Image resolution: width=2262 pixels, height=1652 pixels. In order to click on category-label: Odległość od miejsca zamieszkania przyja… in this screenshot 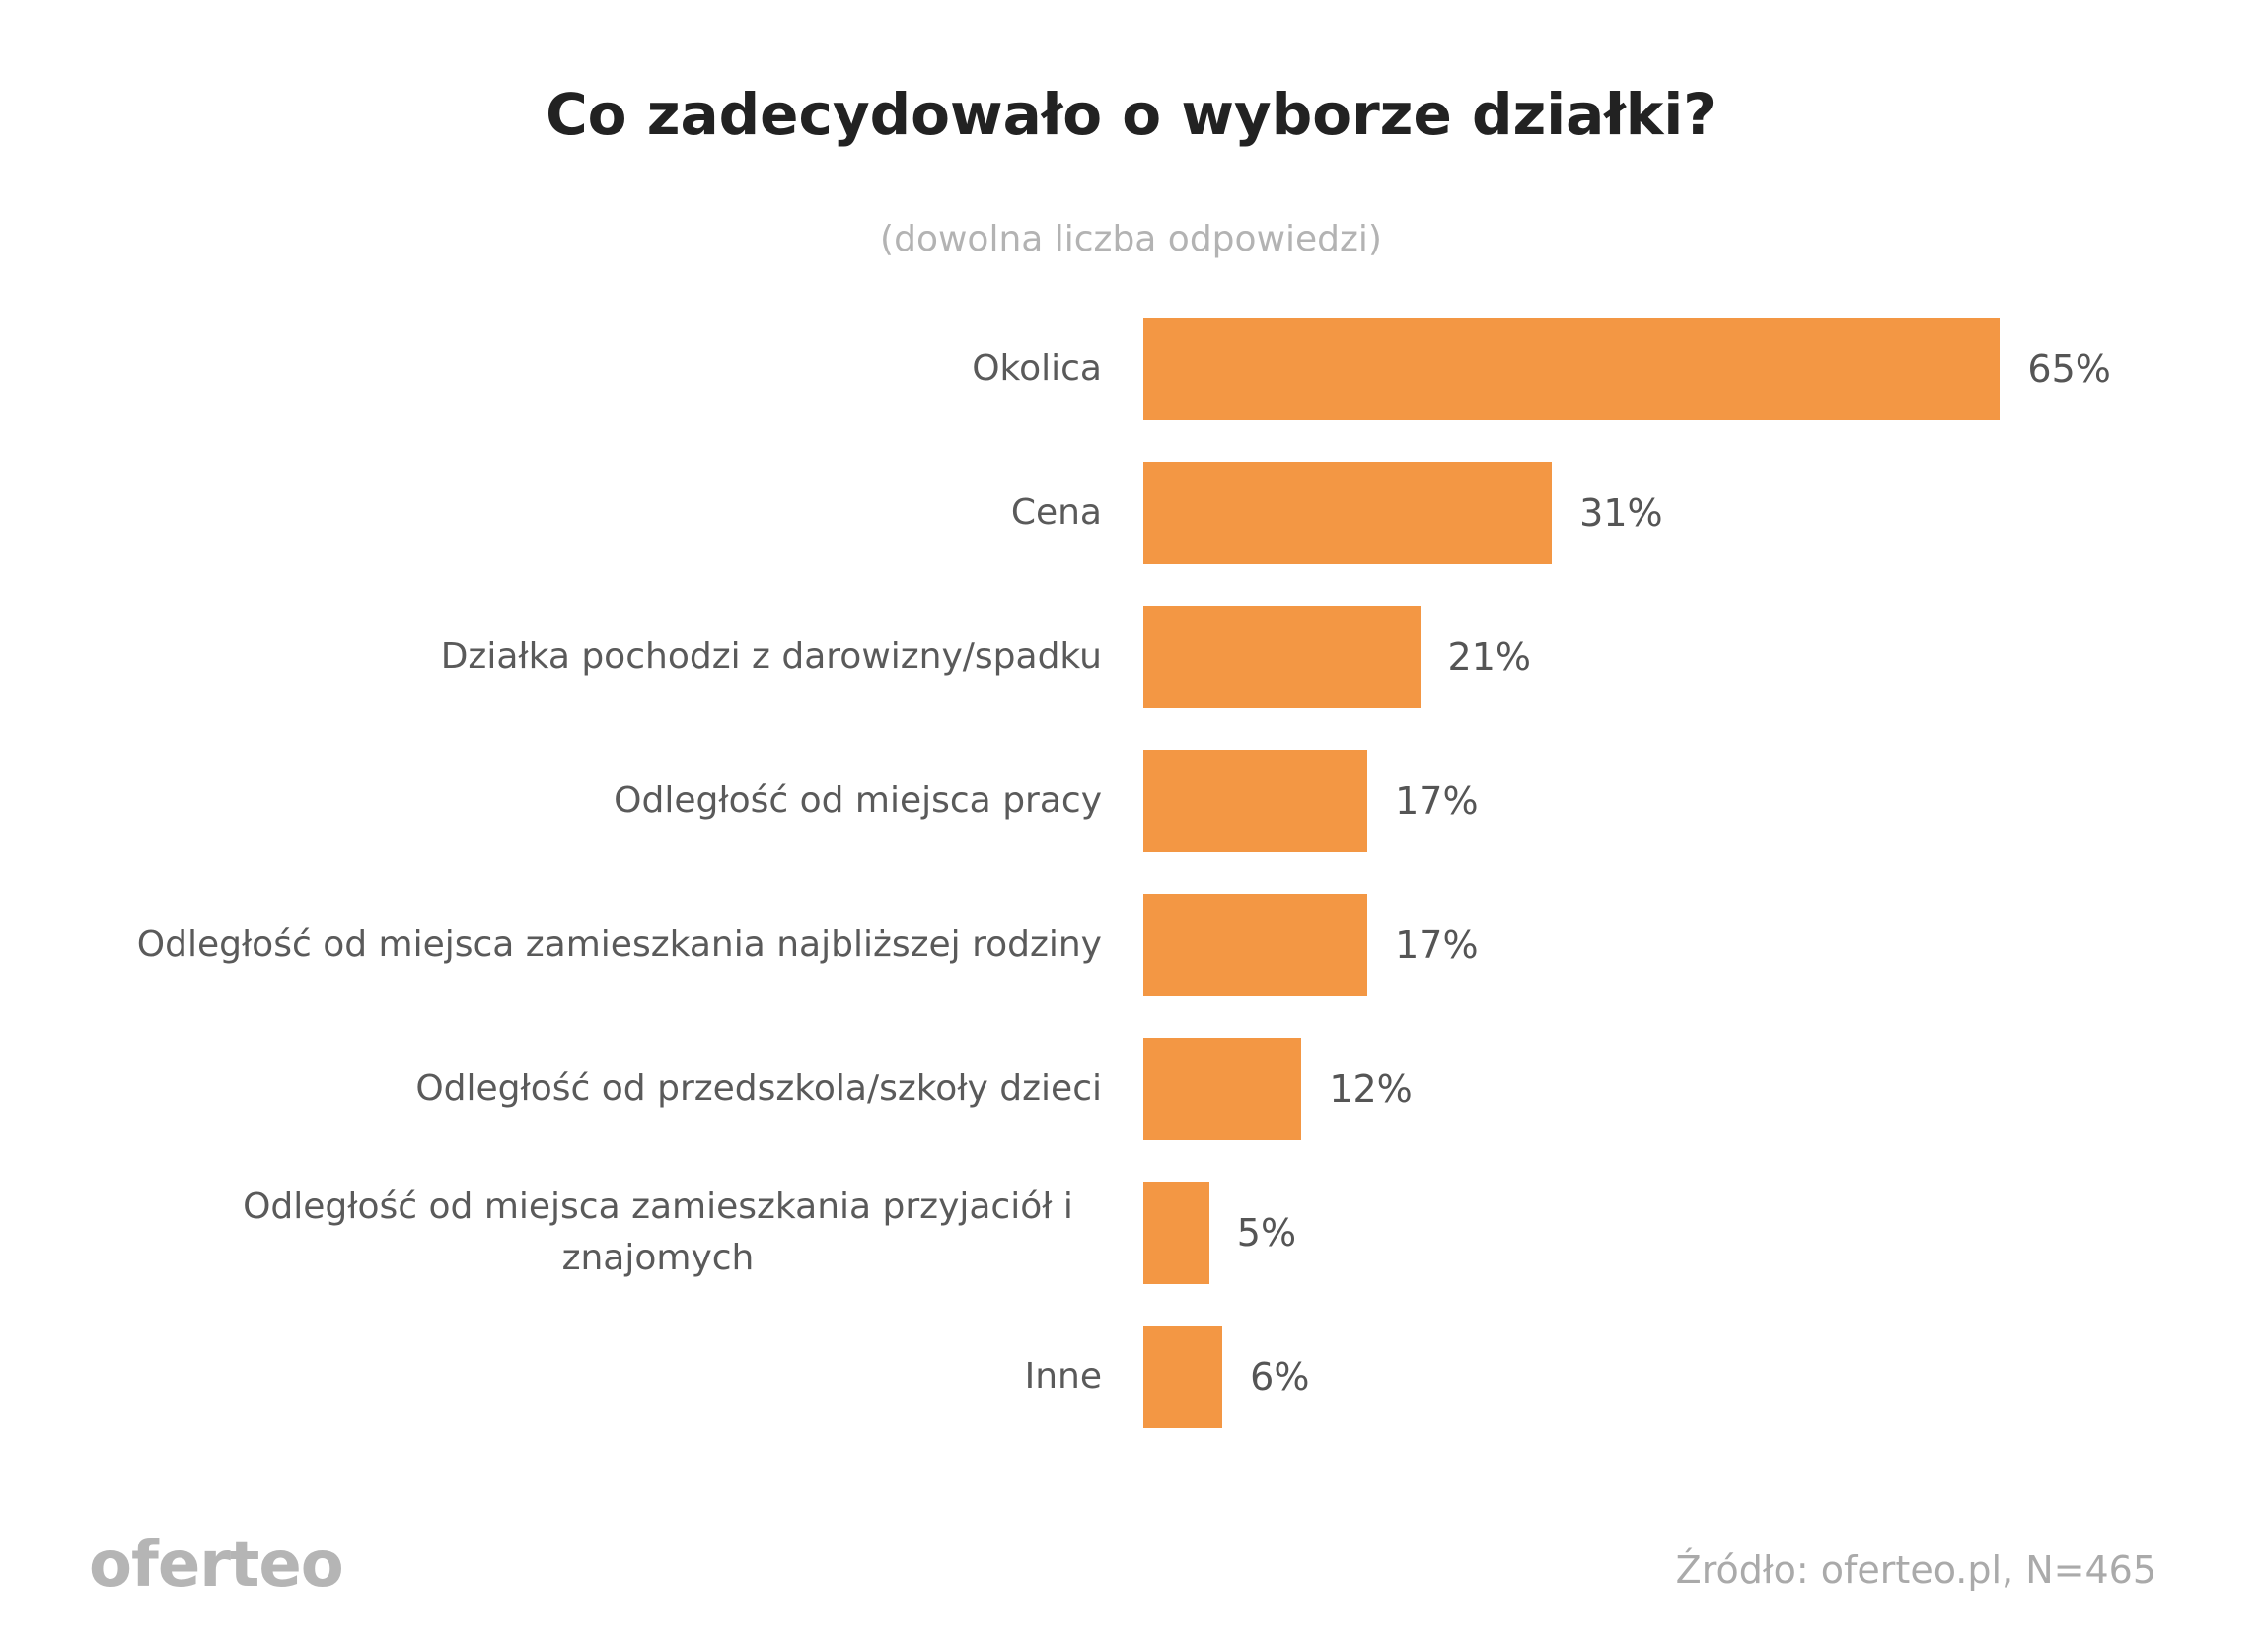, I will do `click(658, 1232)`.